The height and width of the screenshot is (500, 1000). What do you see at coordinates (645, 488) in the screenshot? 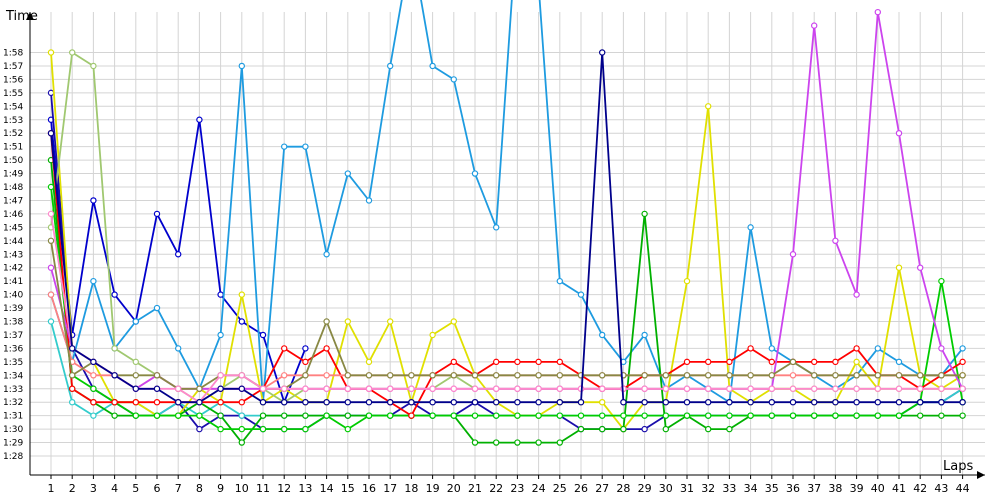
I see `x-tick-label: 29` at bounding box center [645, 488].